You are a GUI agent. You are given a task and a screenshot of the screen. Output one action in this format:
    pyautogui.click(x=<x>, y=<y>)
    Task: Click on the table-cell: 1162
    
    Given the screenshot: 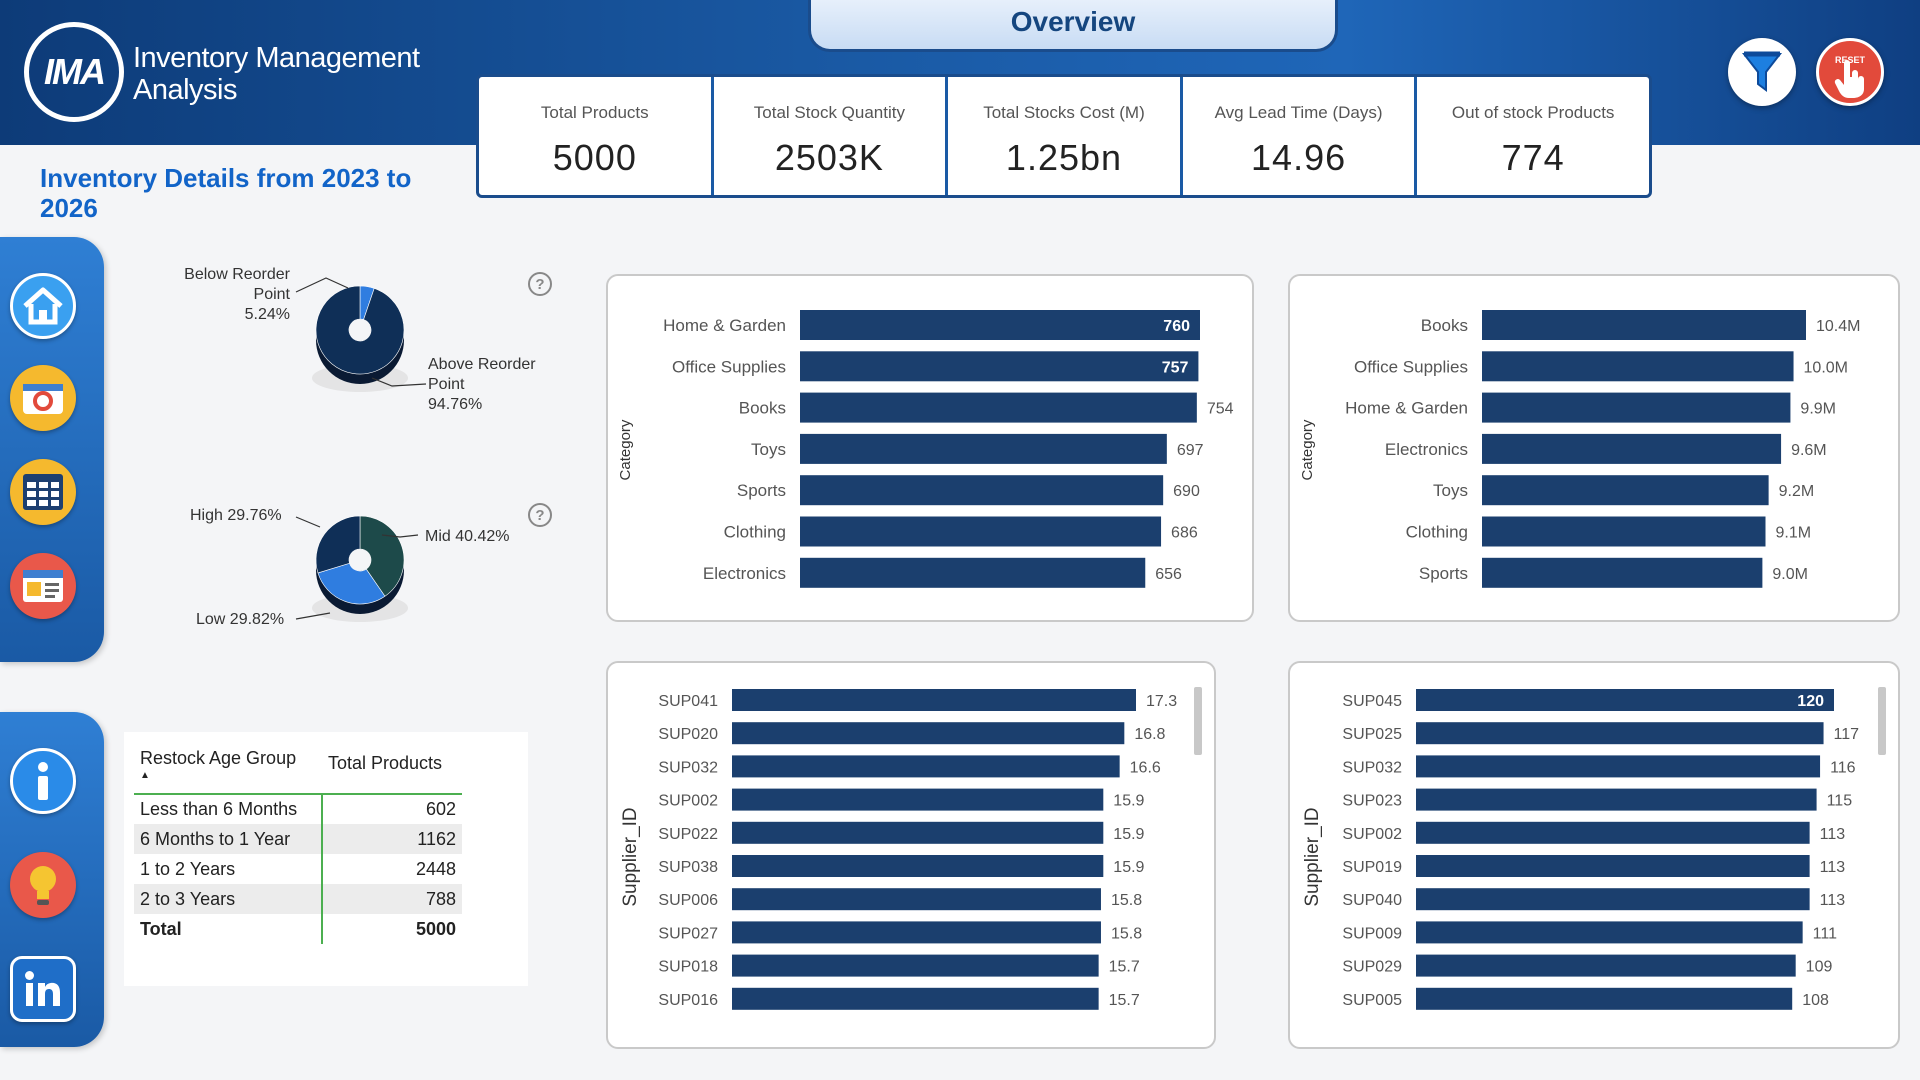 What is the action you would take?
    pyautogui.click(x=392, y=839)
    